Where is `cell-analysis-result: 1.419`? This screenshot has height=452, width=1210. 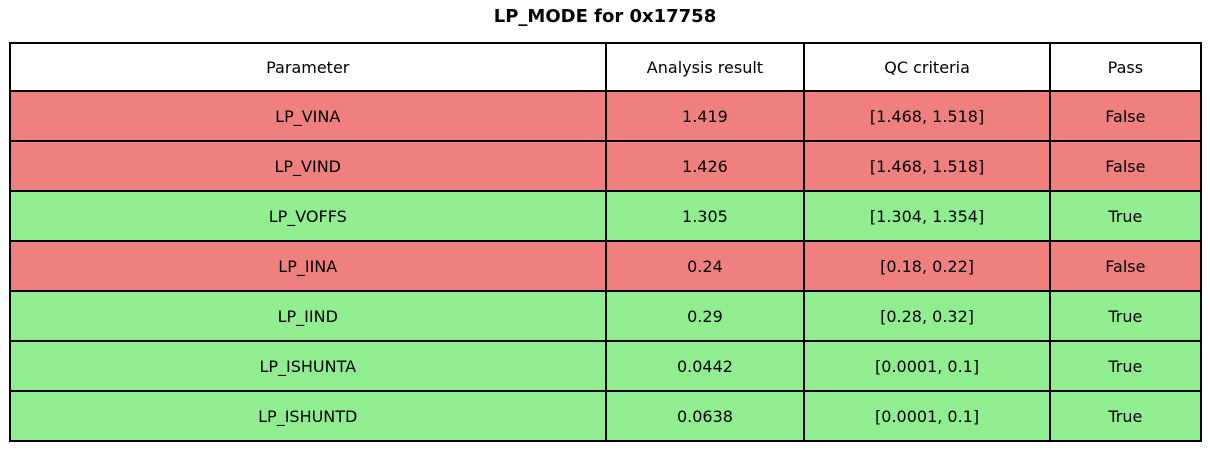 cell-analysis-result: 1.419 is located at coordinates (705, 116).